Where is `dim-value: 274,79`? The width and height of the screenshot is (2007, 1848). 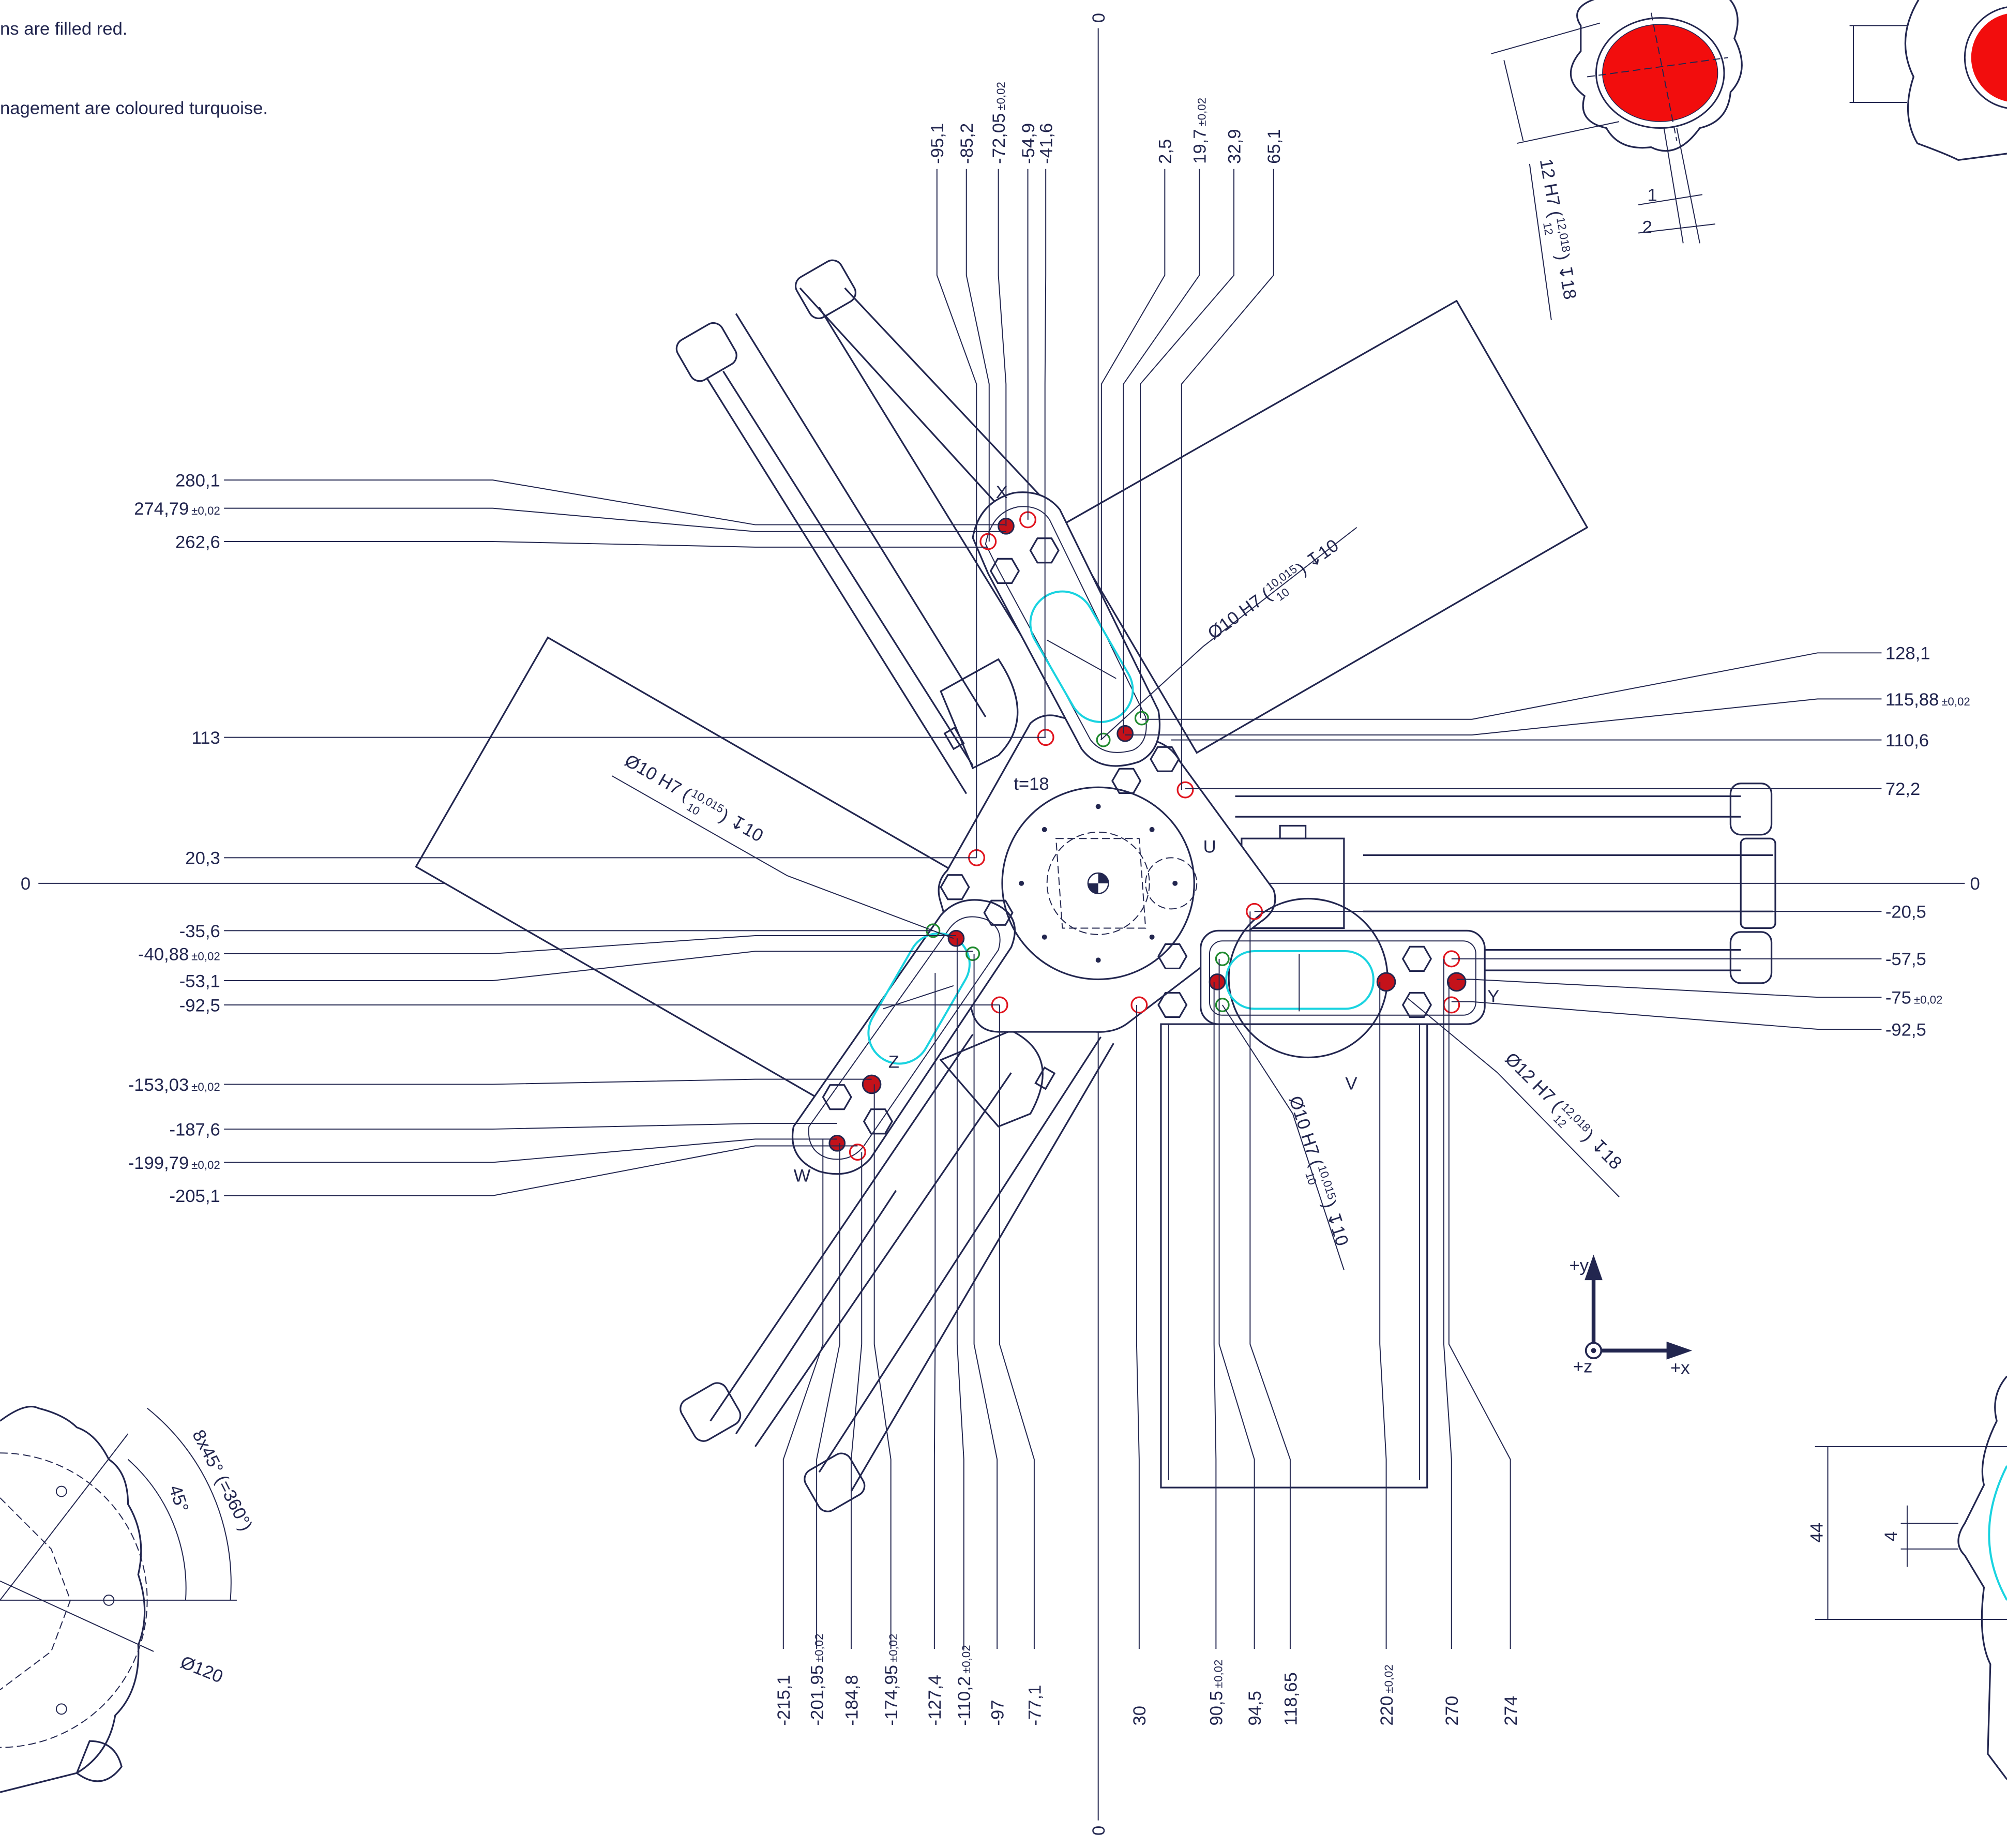 dim-value: 274,79 is located at coordinates (161, 509).